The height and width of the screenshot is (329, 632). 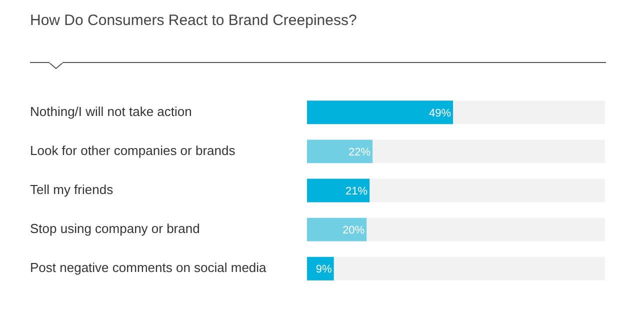 I want to click on y-tick-label: Tell my friends, so click(x=72, y=190).